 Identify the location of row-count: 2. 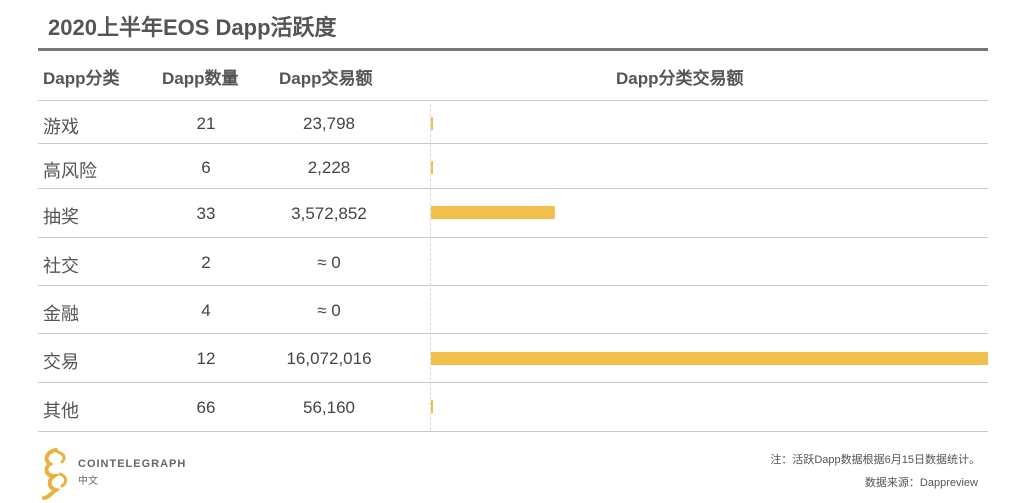
(206, 262).